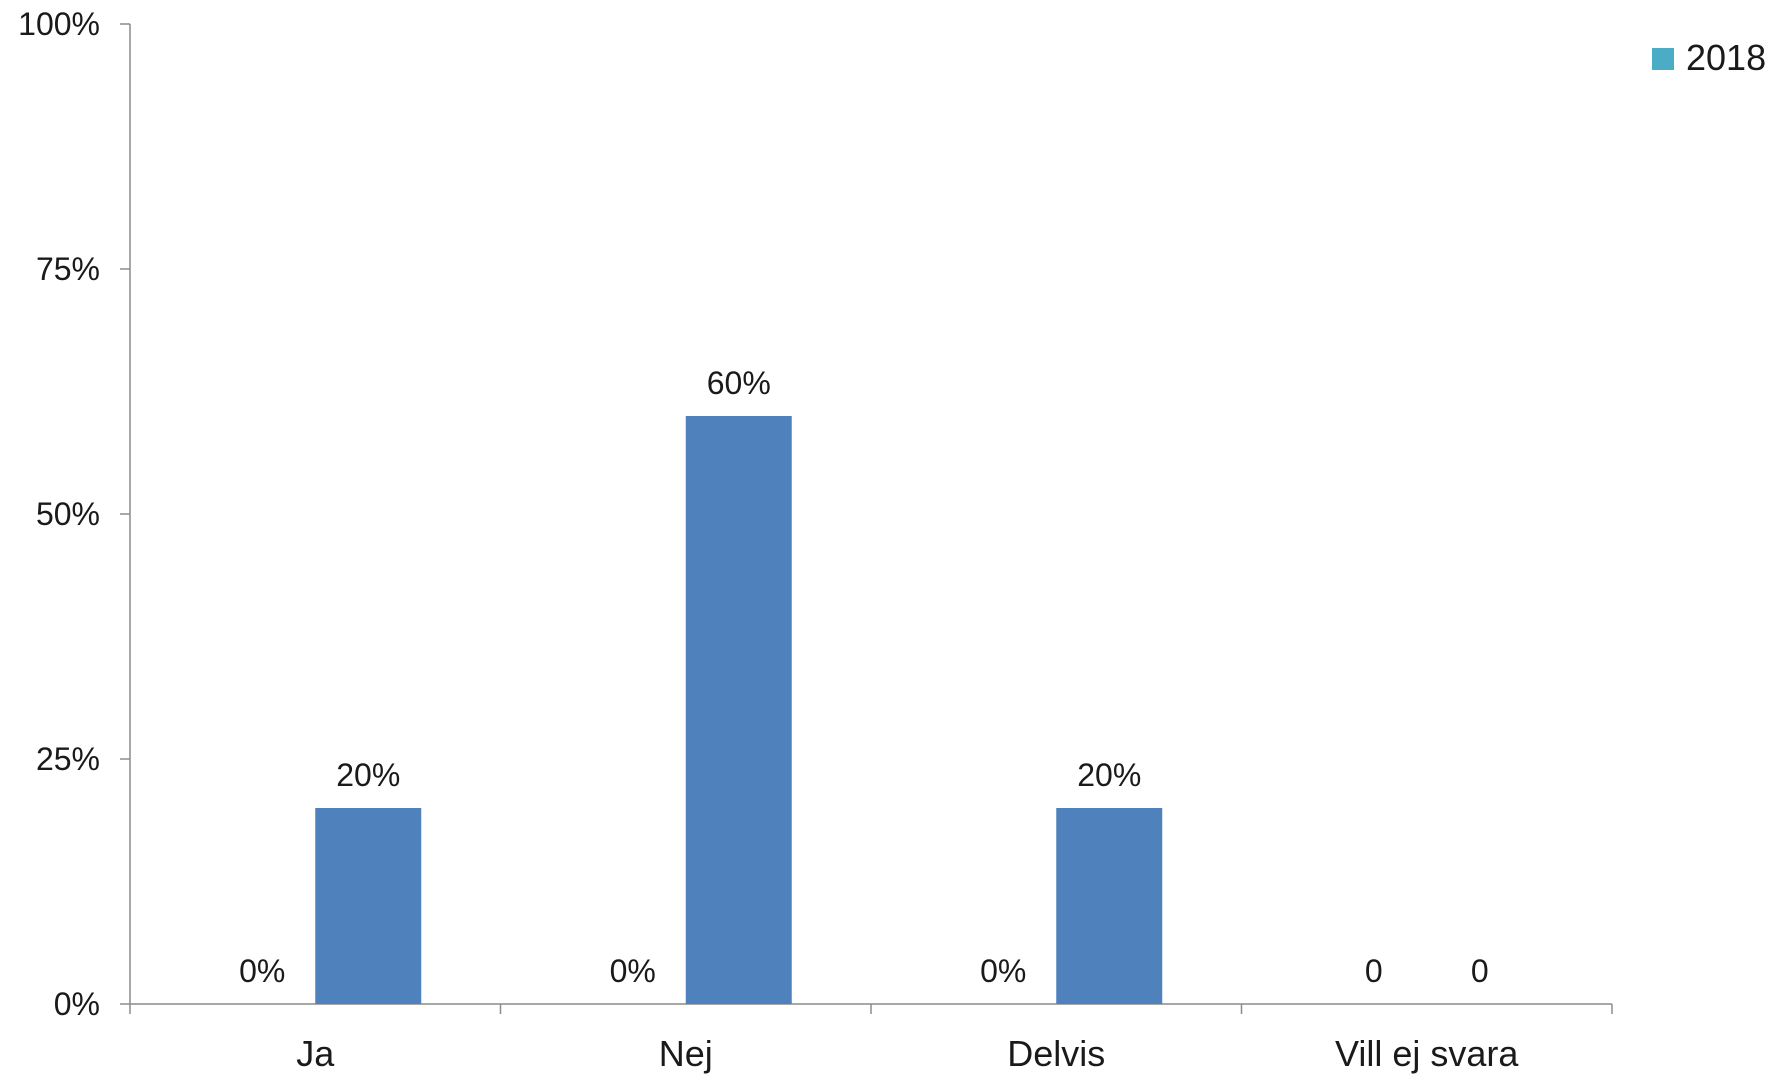 The image size is (1787, 1081). I want to click on legend-label: 2018, so click(1726, 57).